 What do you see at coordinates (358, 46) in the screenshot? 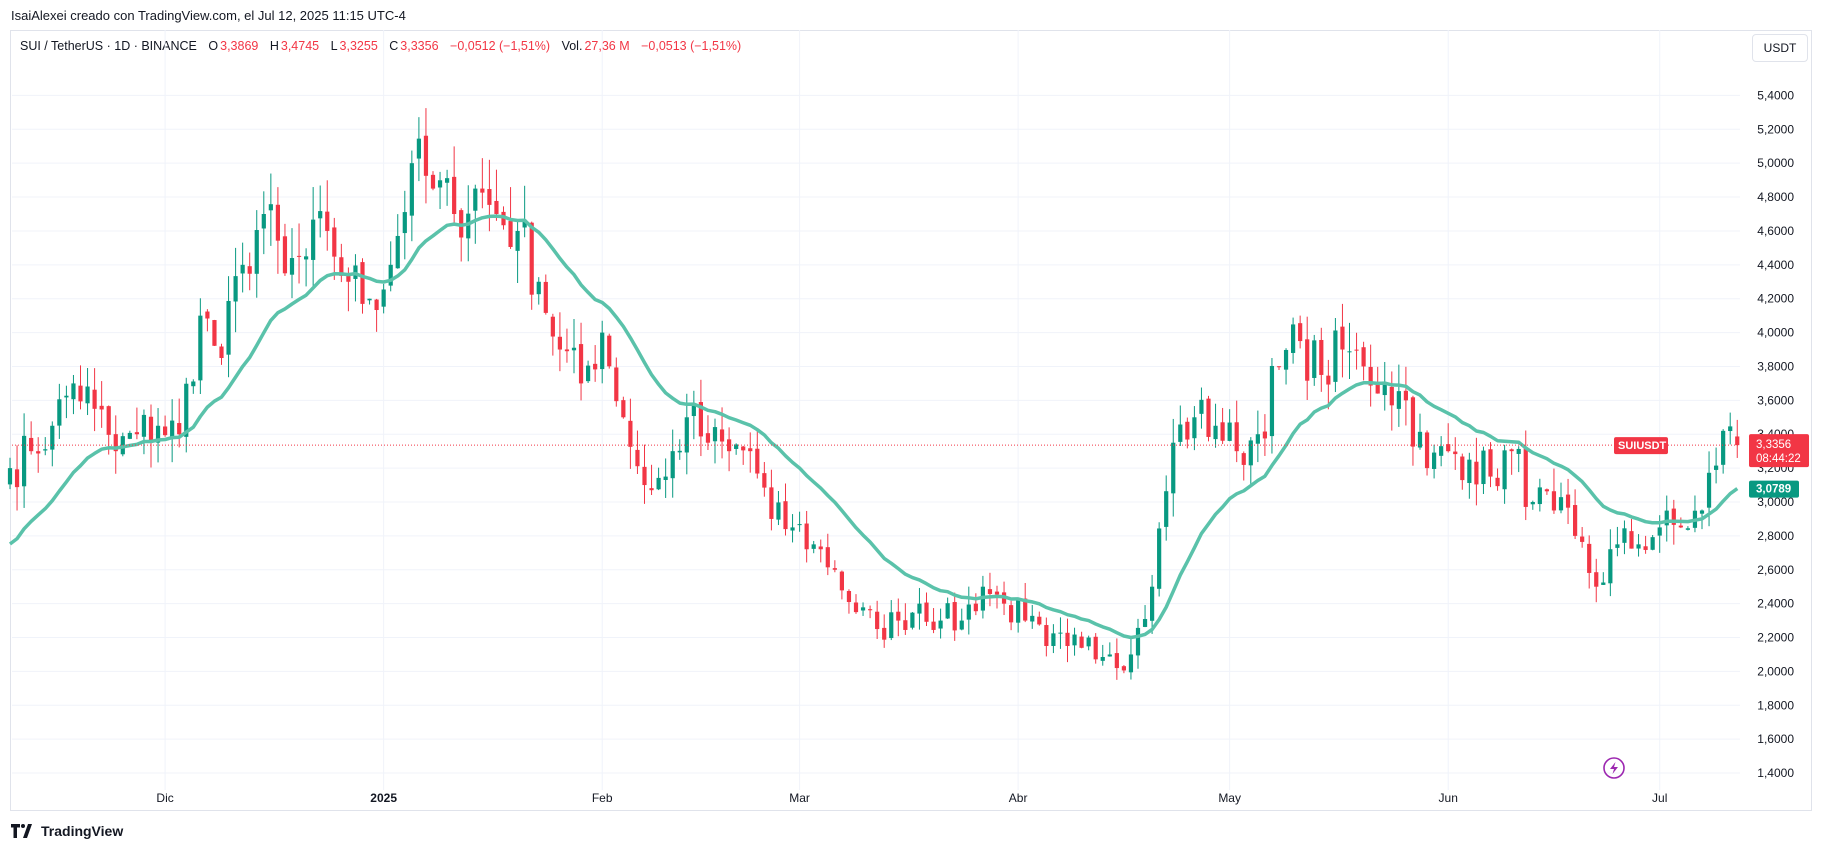
I see `low-value: 3,3255` at bounding box center [358, 46].